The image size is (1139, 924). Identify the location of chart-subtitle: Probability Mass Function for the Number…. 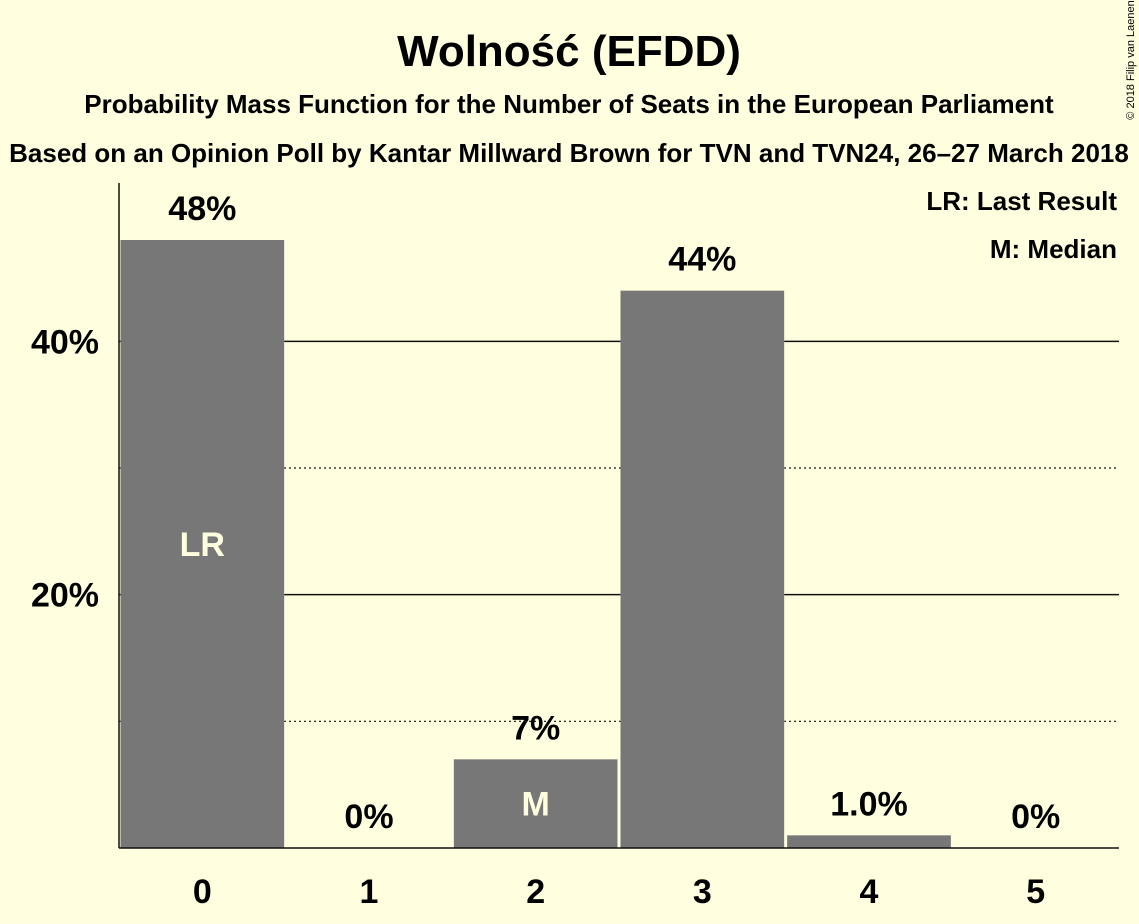
(569, 104).